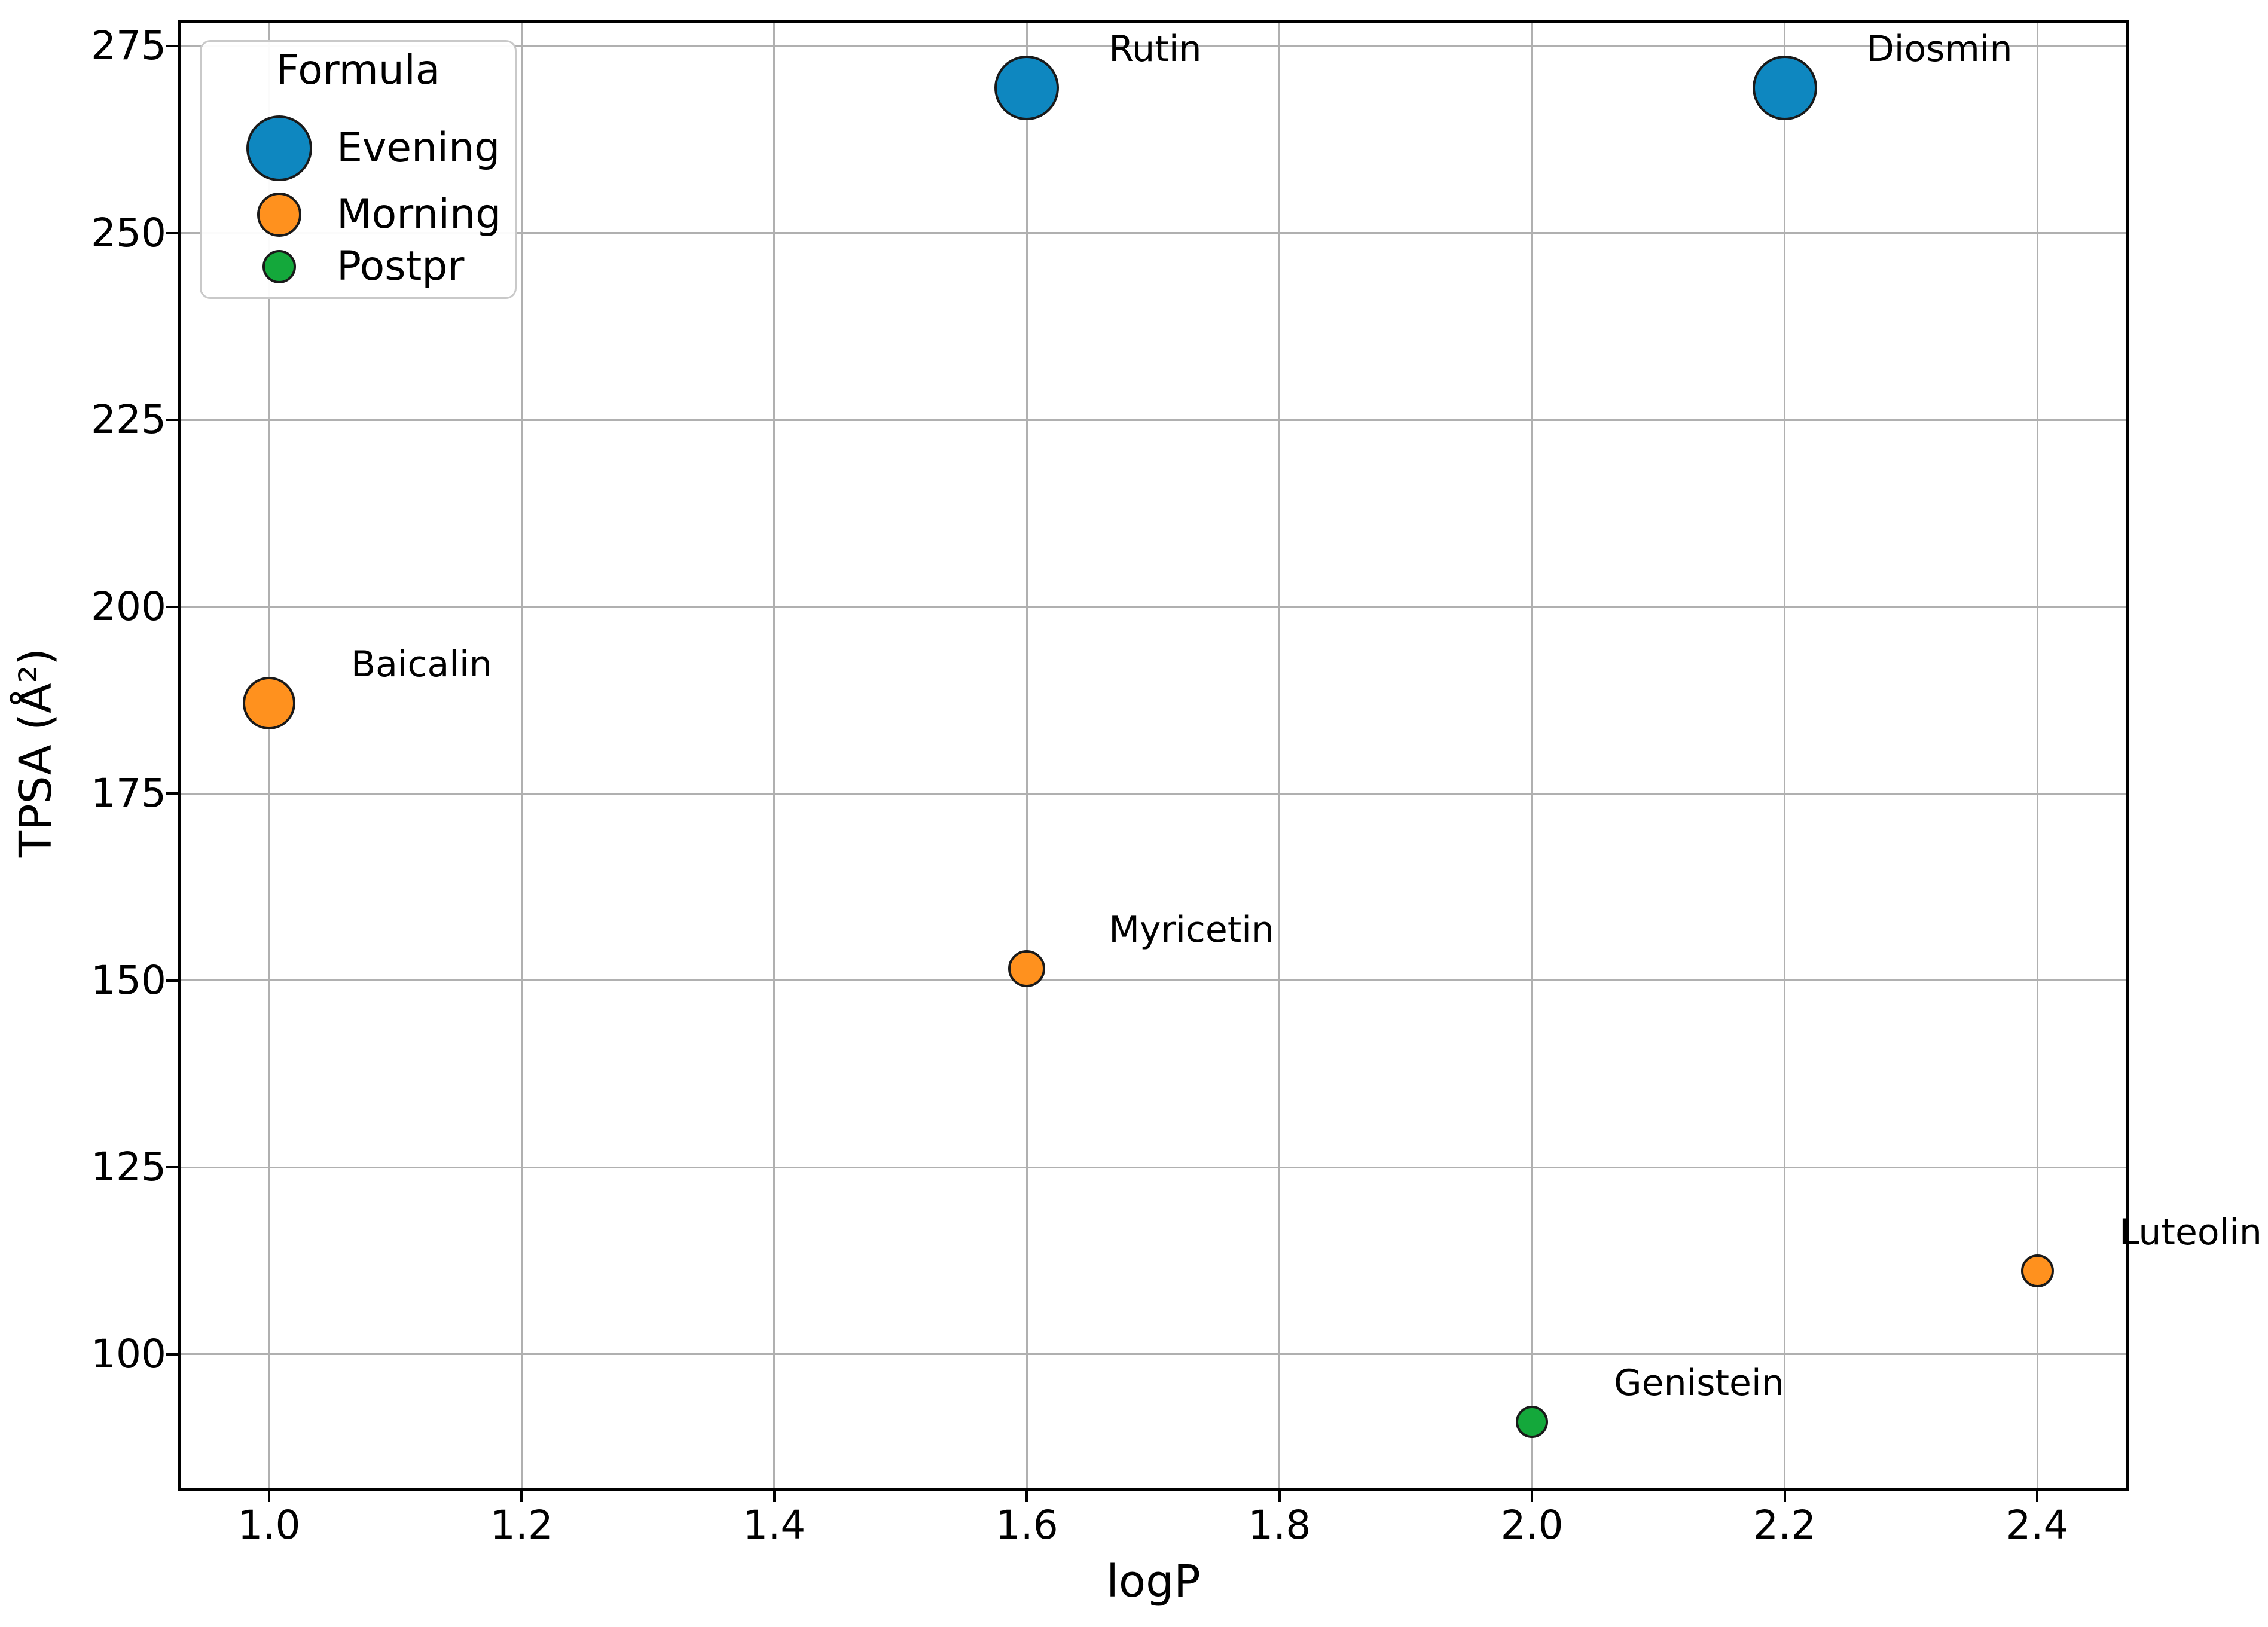 The width and height of the screenshot is (2268, 1627). What do you see at coordinates (1153, 1582) in the screenshot?
I see `x-axis-label: logP` at bounding box center [1153, 1582].